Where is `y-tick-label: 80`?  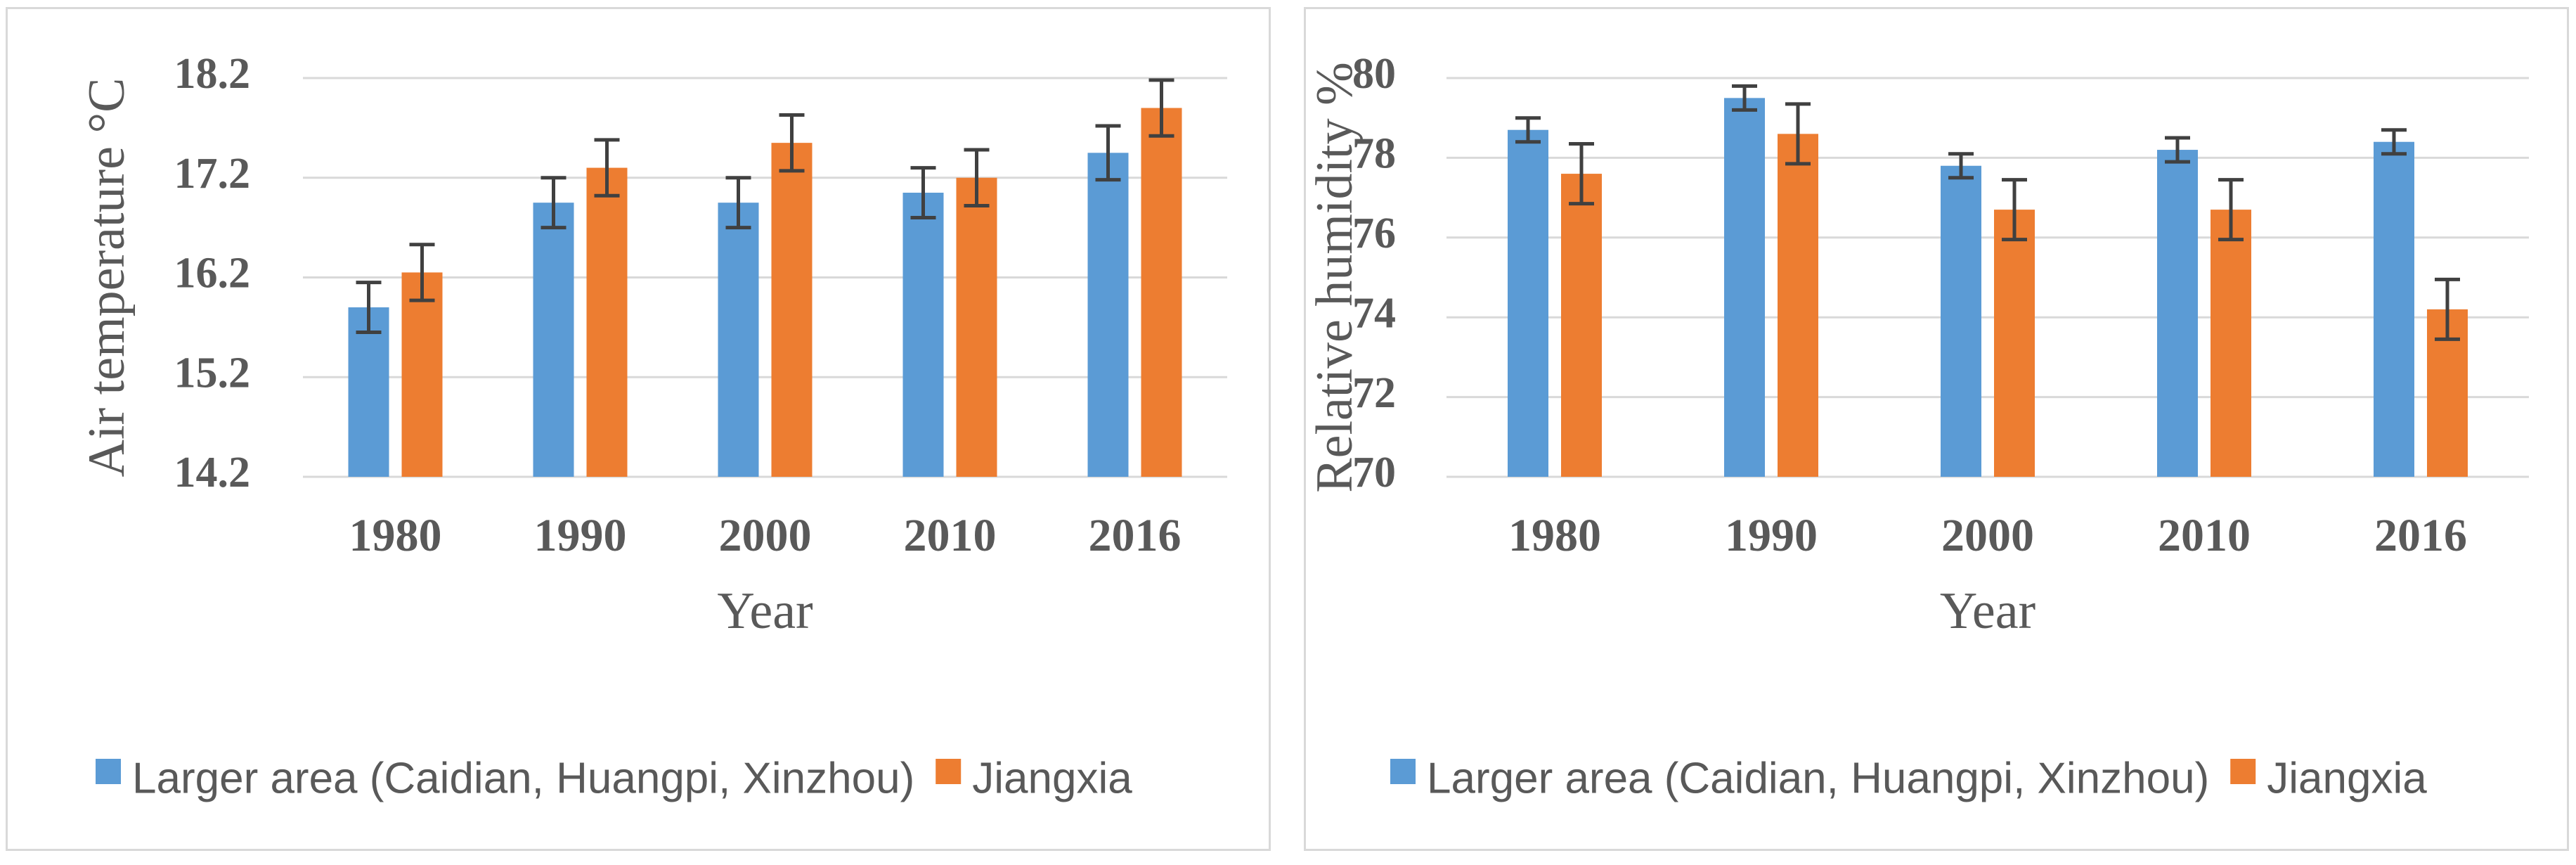
y-tick-label: 80 is located at coordinates (1374, 74).